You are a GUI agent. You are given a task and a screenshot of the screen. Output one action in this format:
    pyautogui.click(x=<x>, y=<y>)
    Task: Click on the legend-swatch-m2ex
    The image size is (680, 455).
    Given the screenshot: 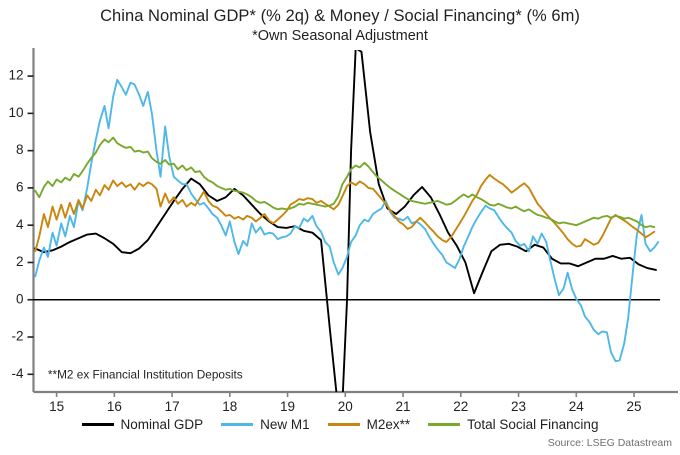 What is the action you would take?
    pyautogui.click(x=343, y=424)
    